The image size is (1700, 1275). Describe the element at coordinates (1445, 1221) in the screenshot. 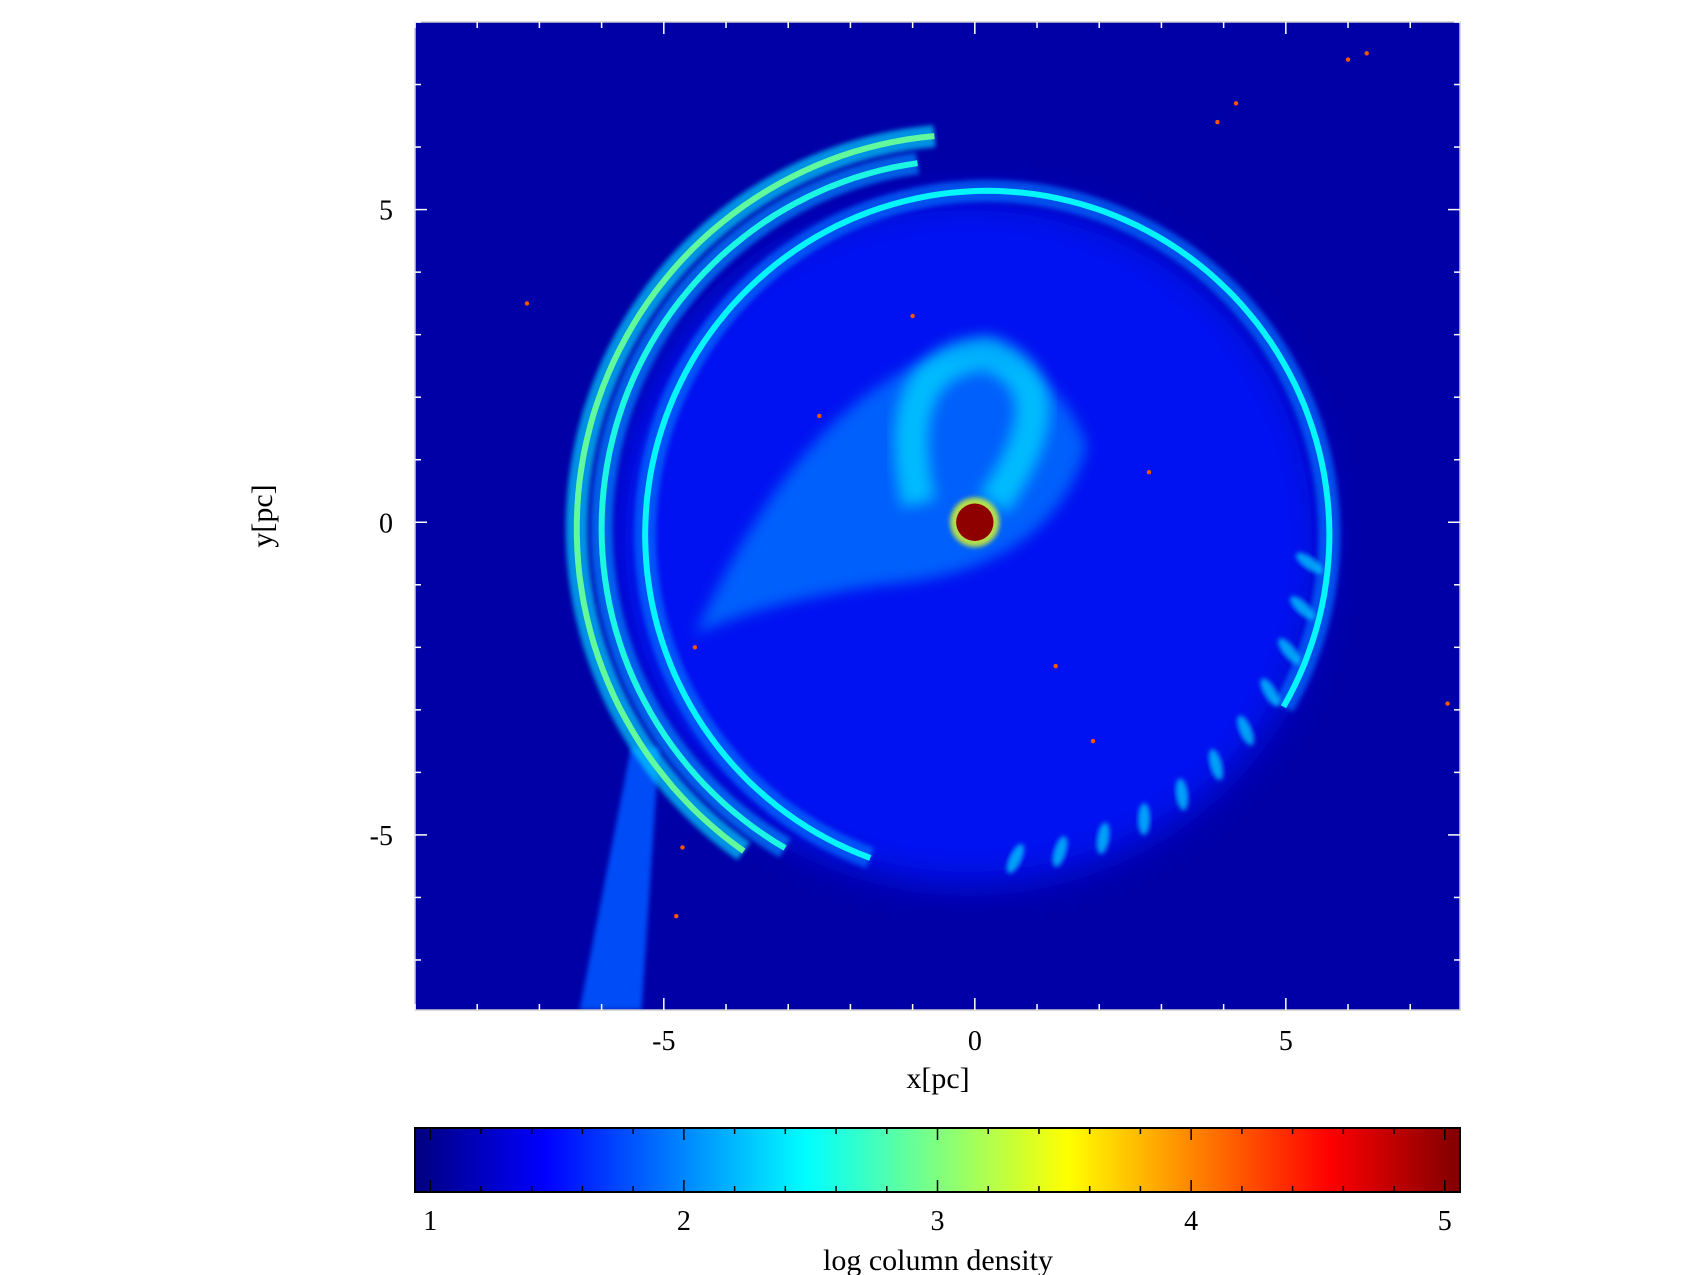

I see `colorbar-tick-label: 5` at that location.